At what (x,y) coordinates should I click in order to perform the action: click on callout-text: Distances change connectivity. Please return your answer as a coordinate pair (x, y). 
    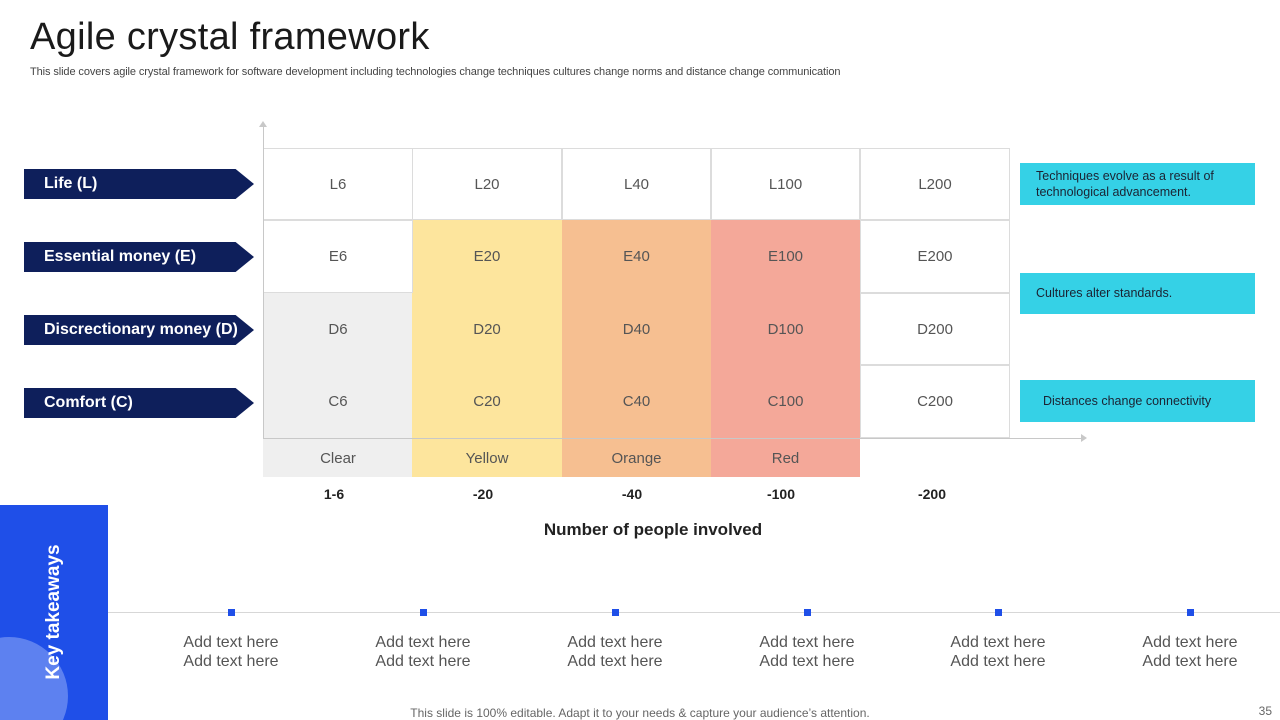
    Looking at the image, I should click on (1127, 400).